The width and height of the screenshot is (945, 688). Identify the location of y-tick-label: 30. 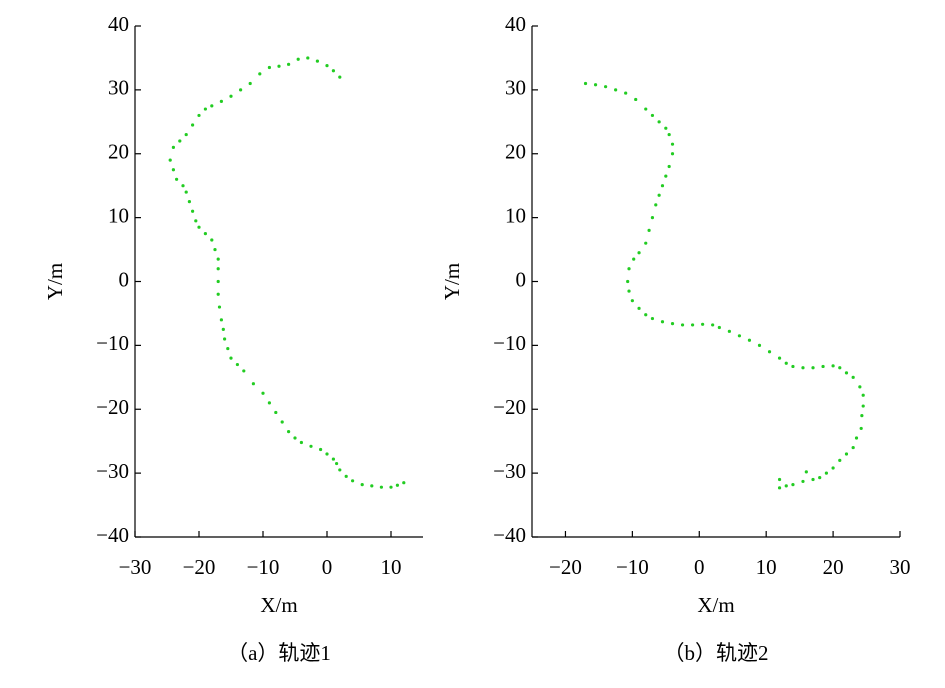
(118, 88).